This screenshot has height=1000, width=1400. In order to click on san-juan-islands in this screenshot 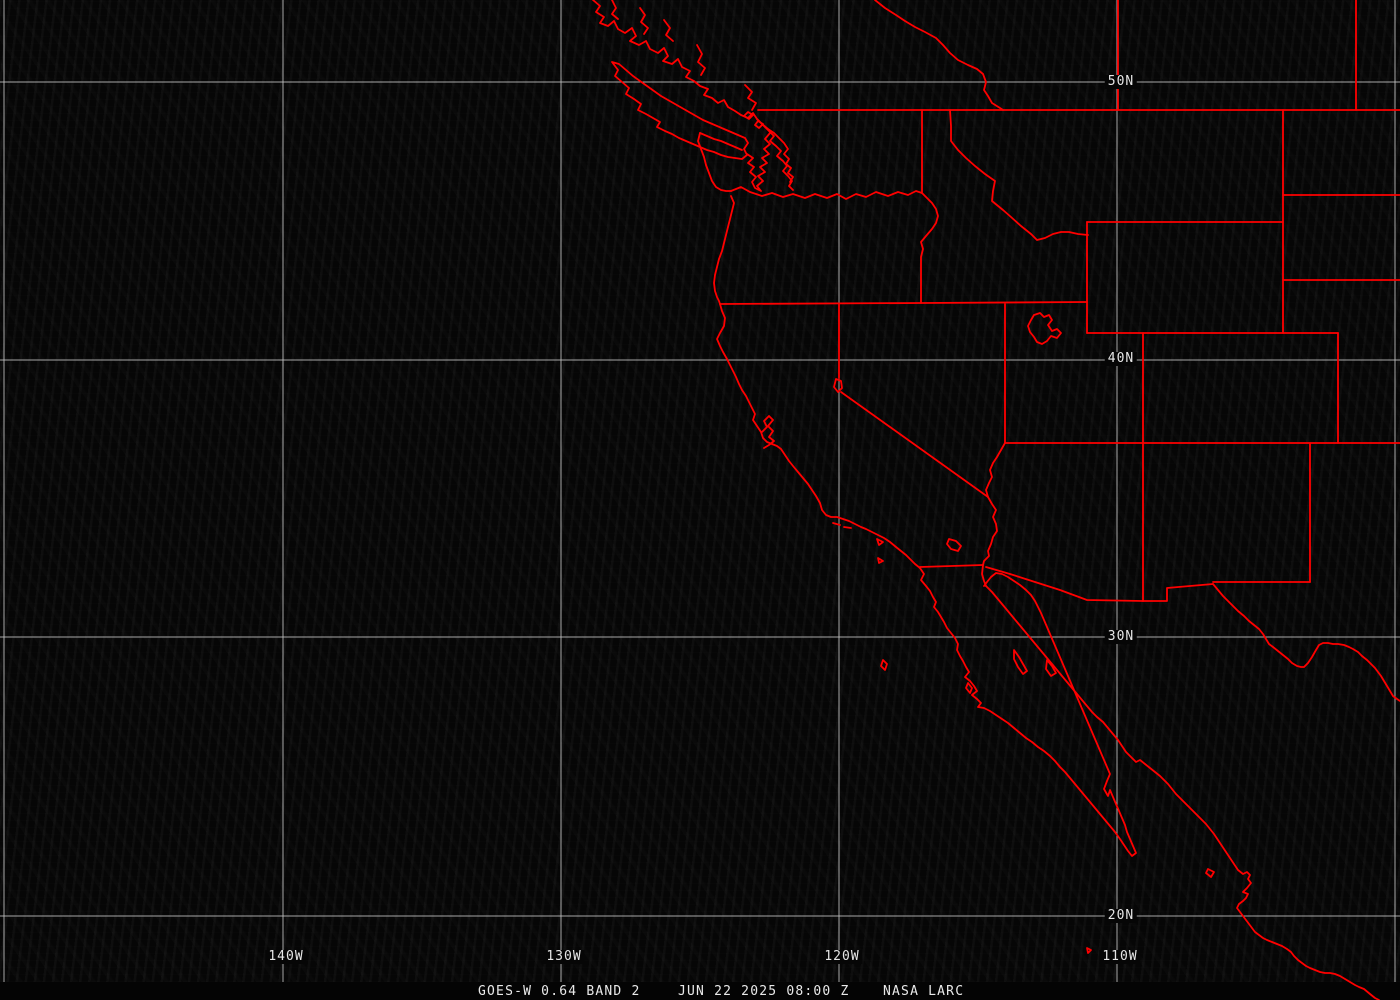, I will do `click(753, 120)`.